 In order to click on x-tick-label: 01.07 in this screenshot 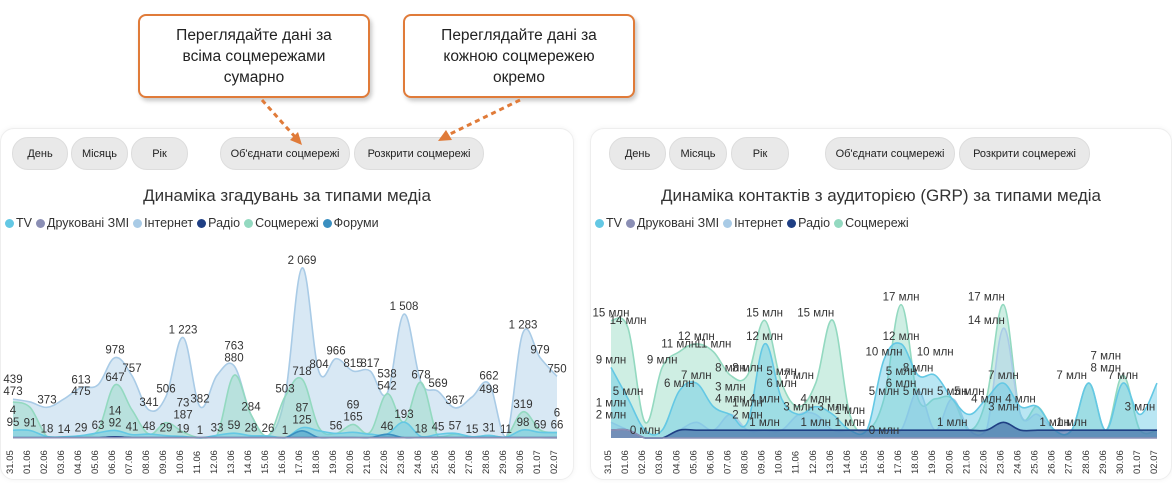, I will do `click(1137, 462)`.